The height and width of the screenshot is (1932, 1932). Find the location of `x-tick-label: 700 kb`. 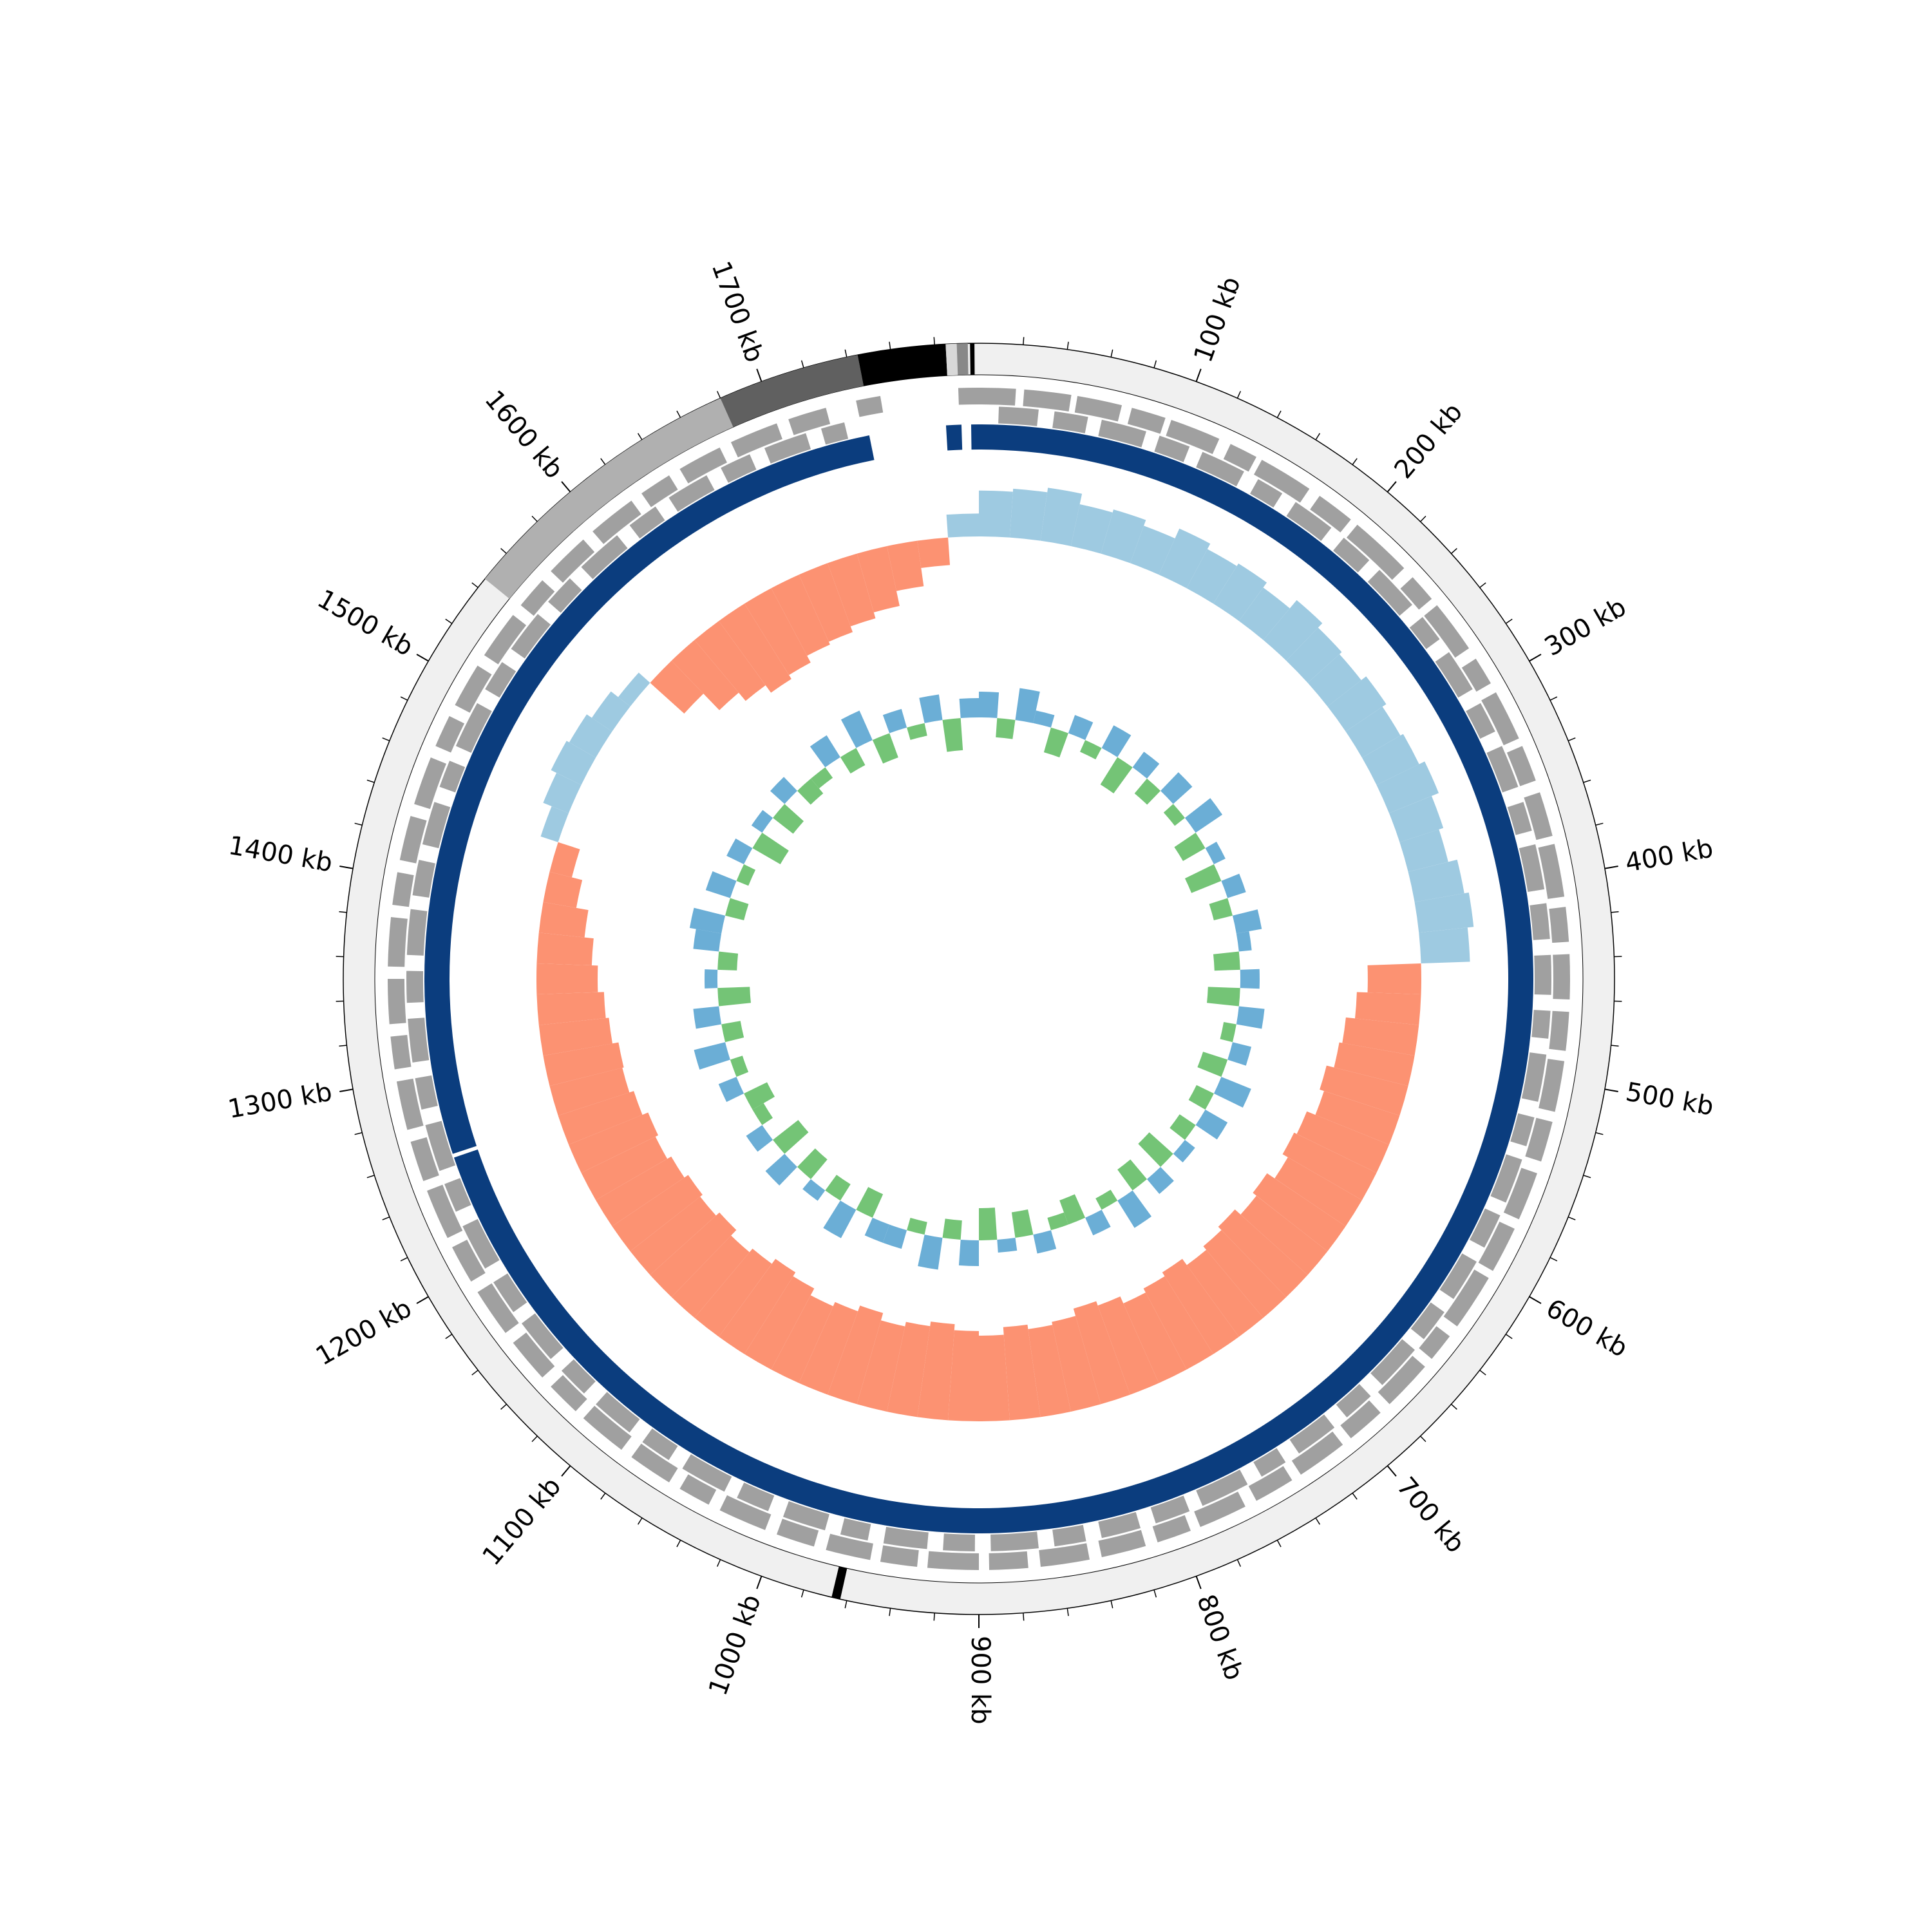

x-tick-label: 700 kb is located at coordinates (1431, 1515).